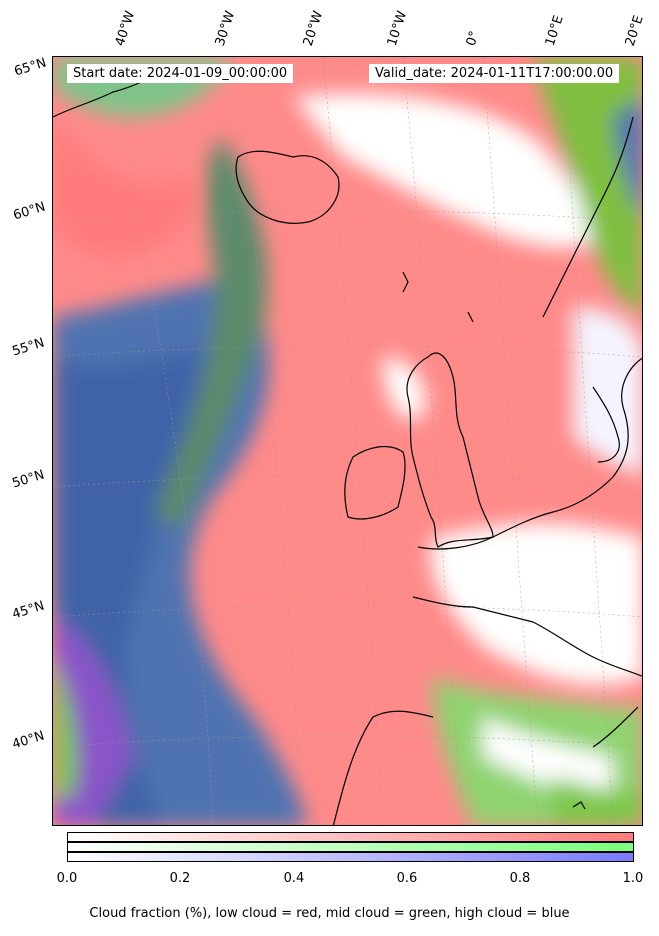 The image size is (659, 936). Describe the element at coordinates (350, 837) in the screenshot. I see `colorbar-low-cloud` at that location.